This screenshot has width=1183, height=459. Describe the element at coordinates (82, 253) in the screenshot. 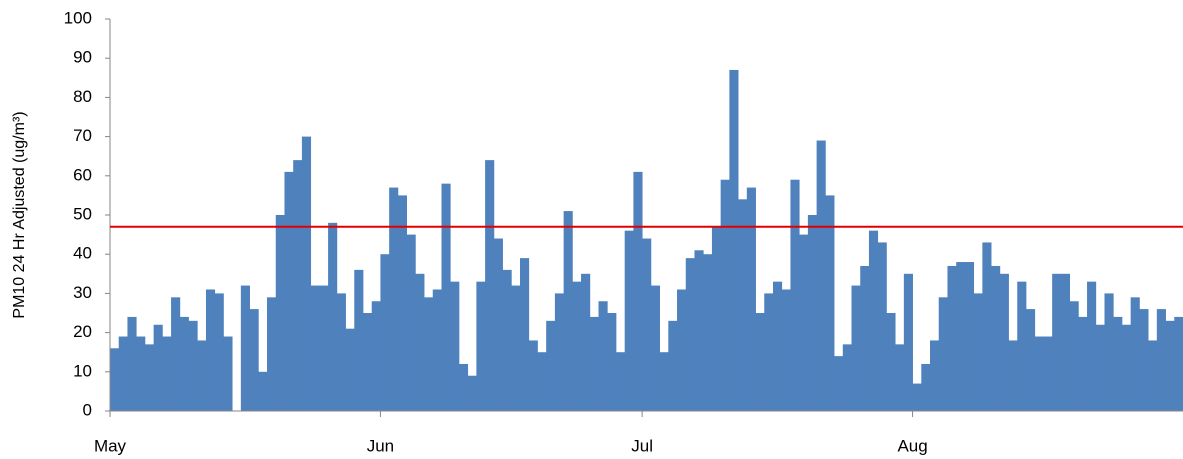

I see `y-tick-label: 40` at that location.